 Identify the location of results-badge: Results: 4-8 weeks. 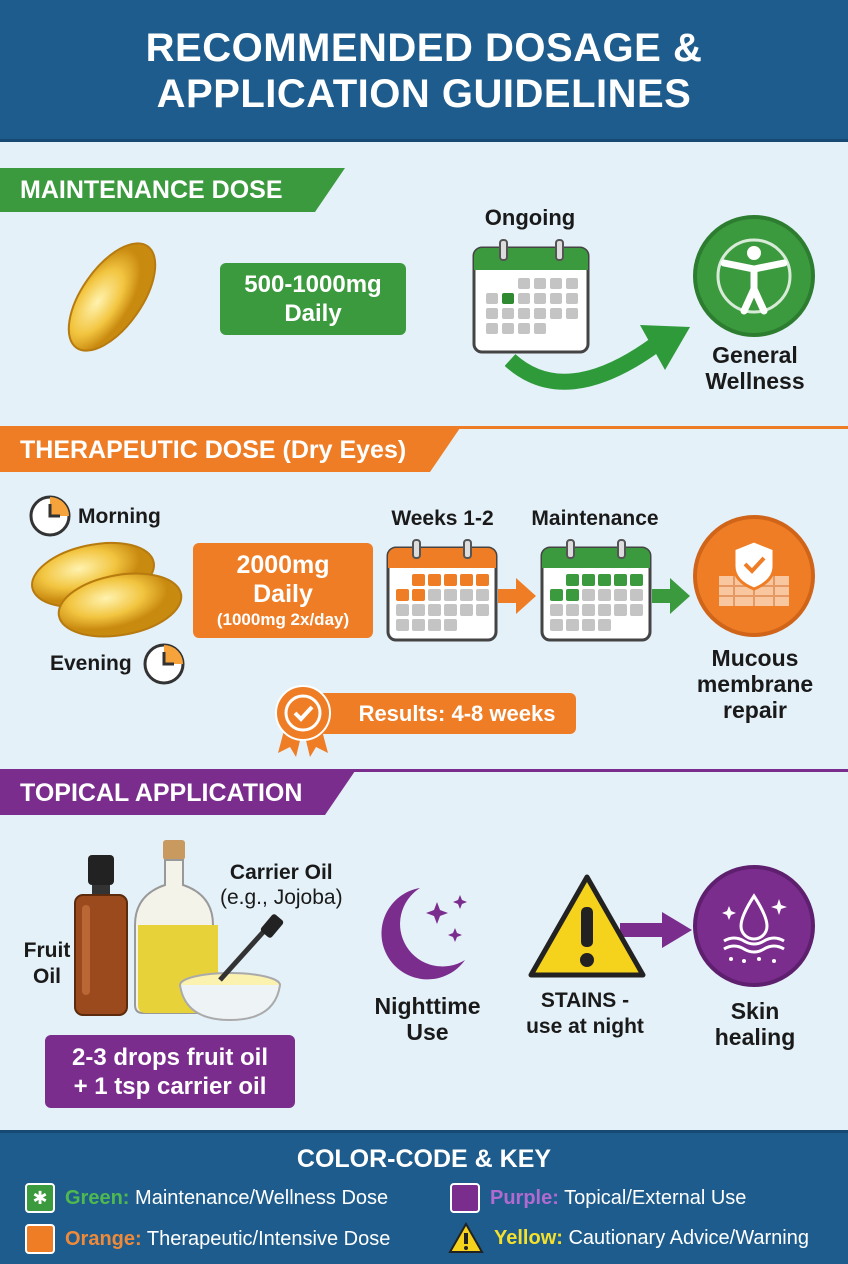
(447, 713).